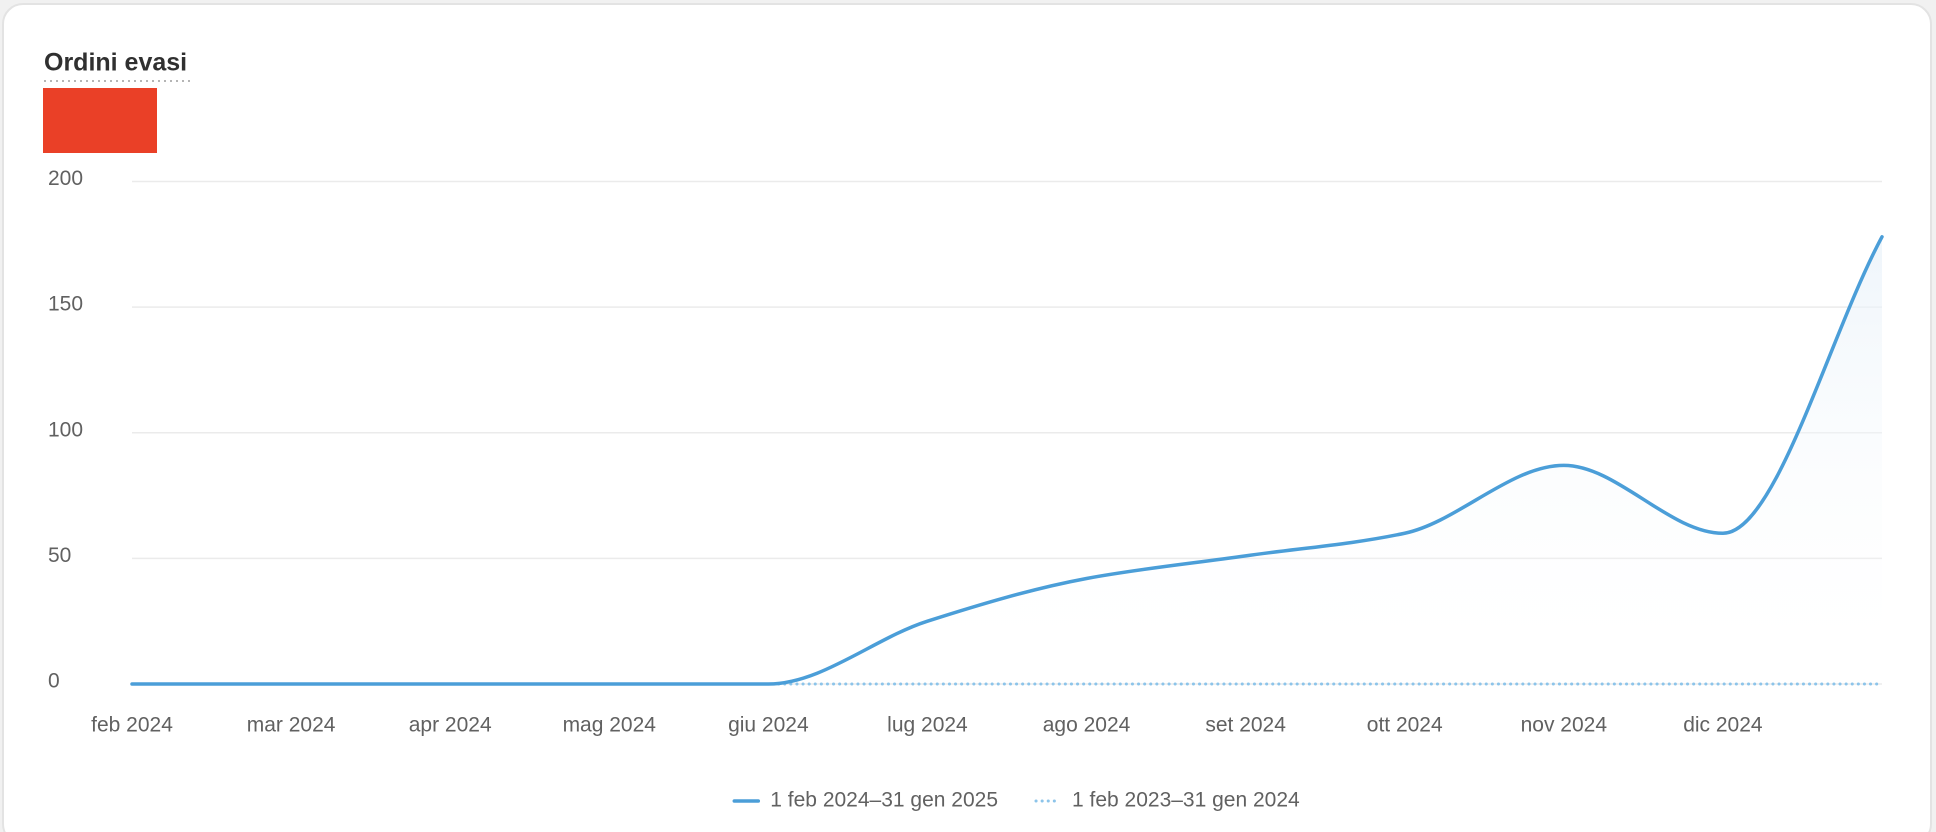  I want to click on y-tick-label: 150, so click(65, 304).